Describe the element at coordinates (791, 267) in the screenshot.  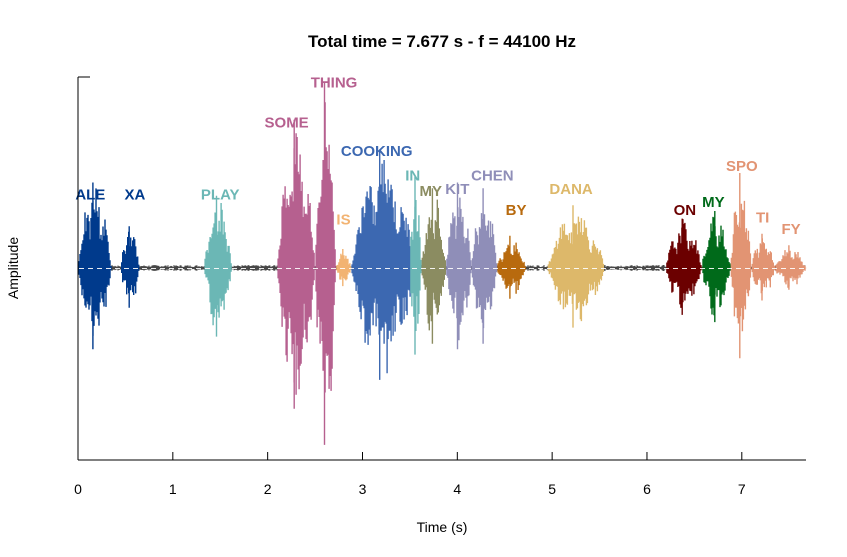
I see `waveform-segment-fy` at that location.